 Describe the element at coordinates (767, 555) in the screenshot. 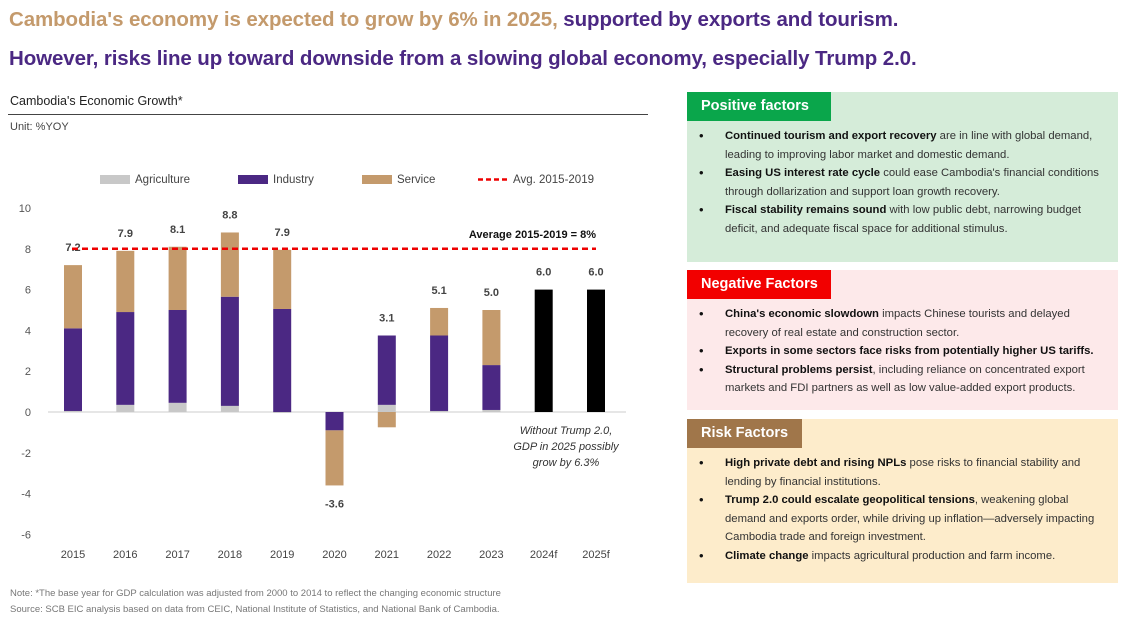

I see `factor-headline: Climate change` at that location.